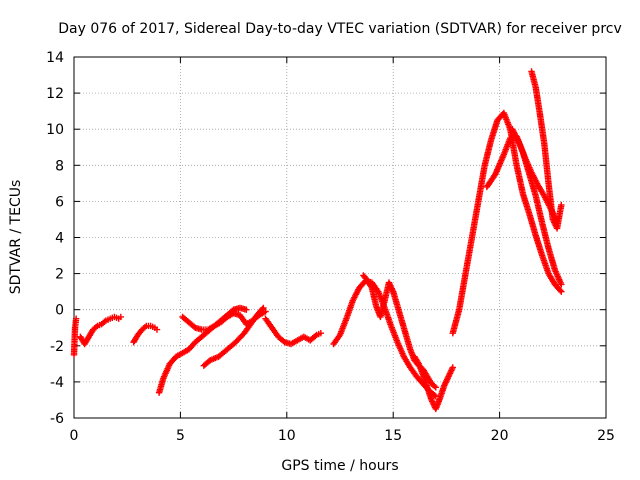 The height and width of the screenshot is (480, 640). I want to click on y-tick-labels: -6 -4 -2 0 2 4 6 8 10 12 14, so click(55, 238).